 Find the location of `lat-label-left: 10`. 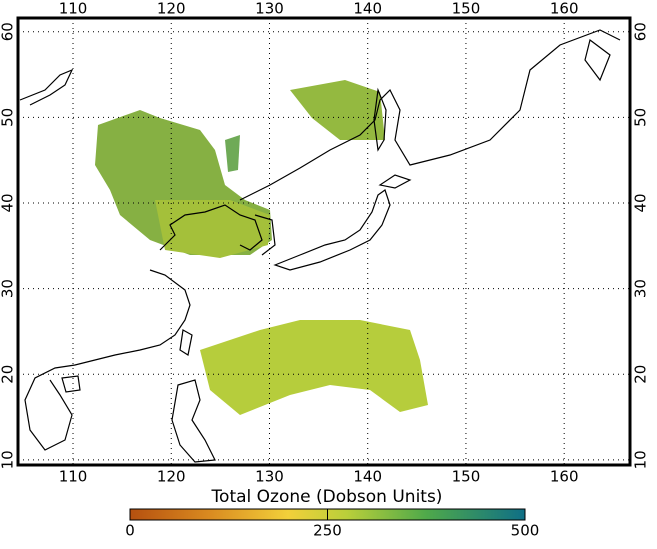

lat-label-left: 10 is located at coordinates (8, 459).